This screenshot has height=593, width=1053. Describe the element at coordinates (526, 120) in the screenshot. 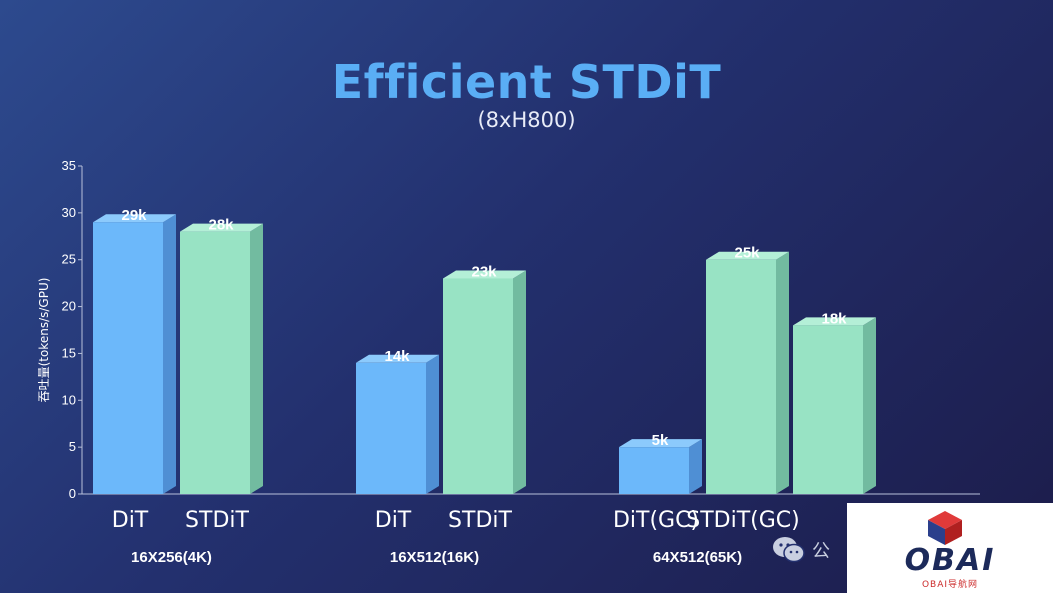

I see `chart-subtitle: (8xH800)` at that location.